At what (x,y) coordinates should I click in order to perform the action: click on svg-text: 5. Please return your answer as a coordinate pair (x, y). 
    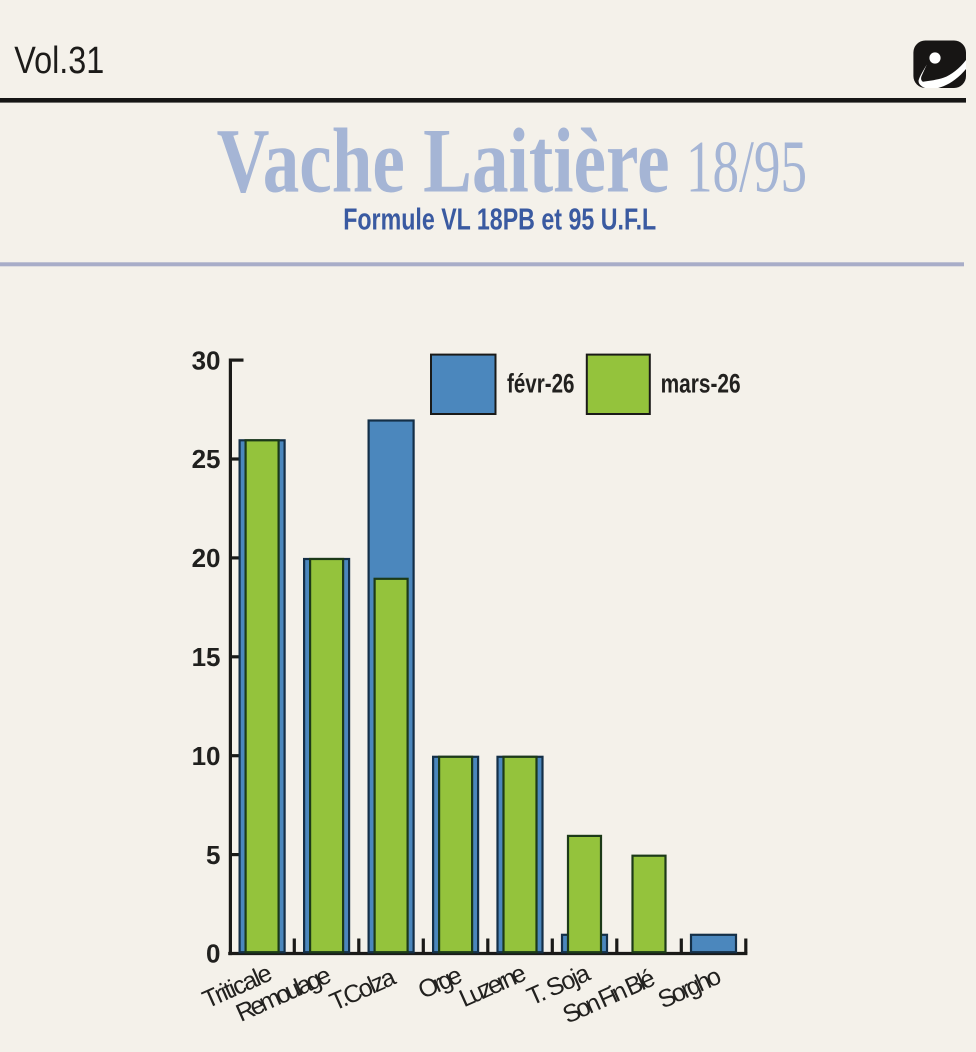
    Looking at the image, I should click on (213, 855).